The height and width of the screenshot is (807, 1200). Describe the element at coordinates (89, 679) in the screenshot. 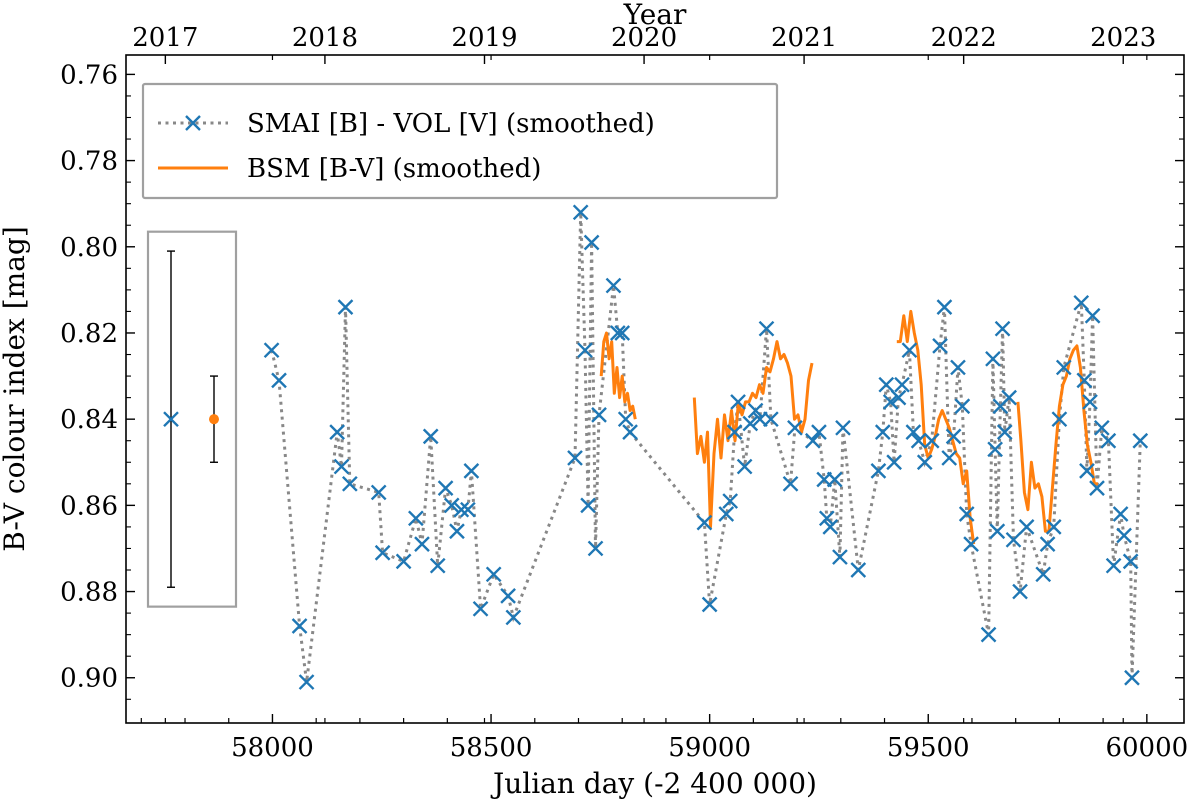

I see `y-tick-label: 0.90` at that location.